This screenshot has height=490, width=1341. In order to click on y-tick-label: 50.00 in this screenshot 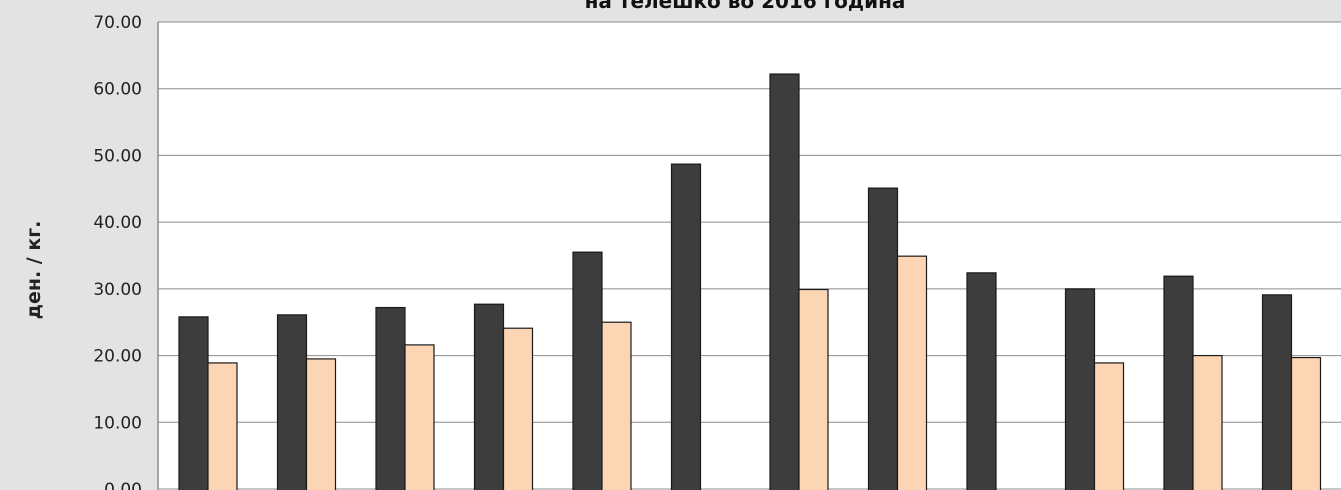, I will do `click(117, 156)`.